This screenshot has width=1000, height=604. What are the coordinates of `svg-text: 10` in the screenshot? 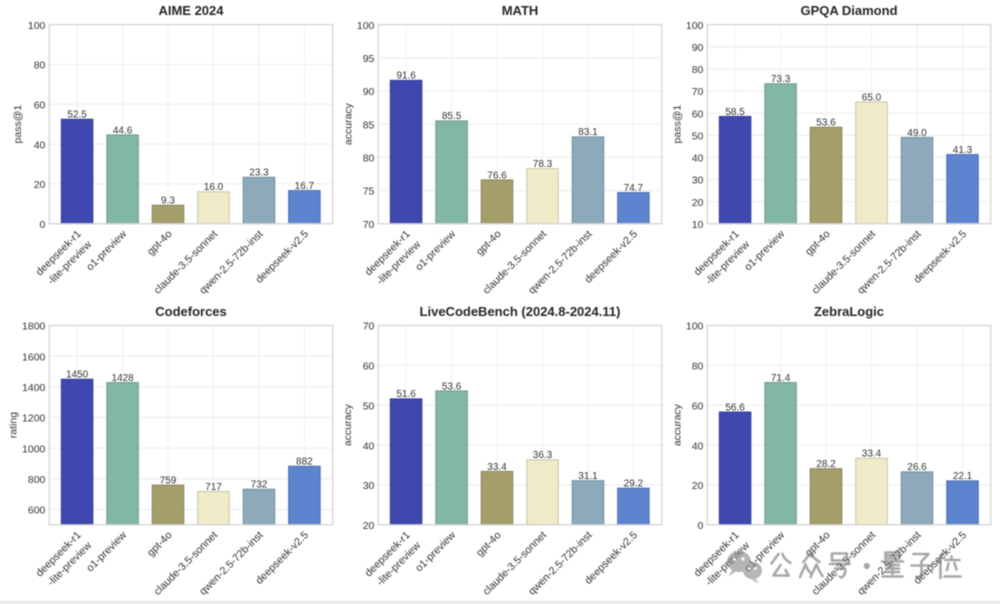 It's located at (698, 225).